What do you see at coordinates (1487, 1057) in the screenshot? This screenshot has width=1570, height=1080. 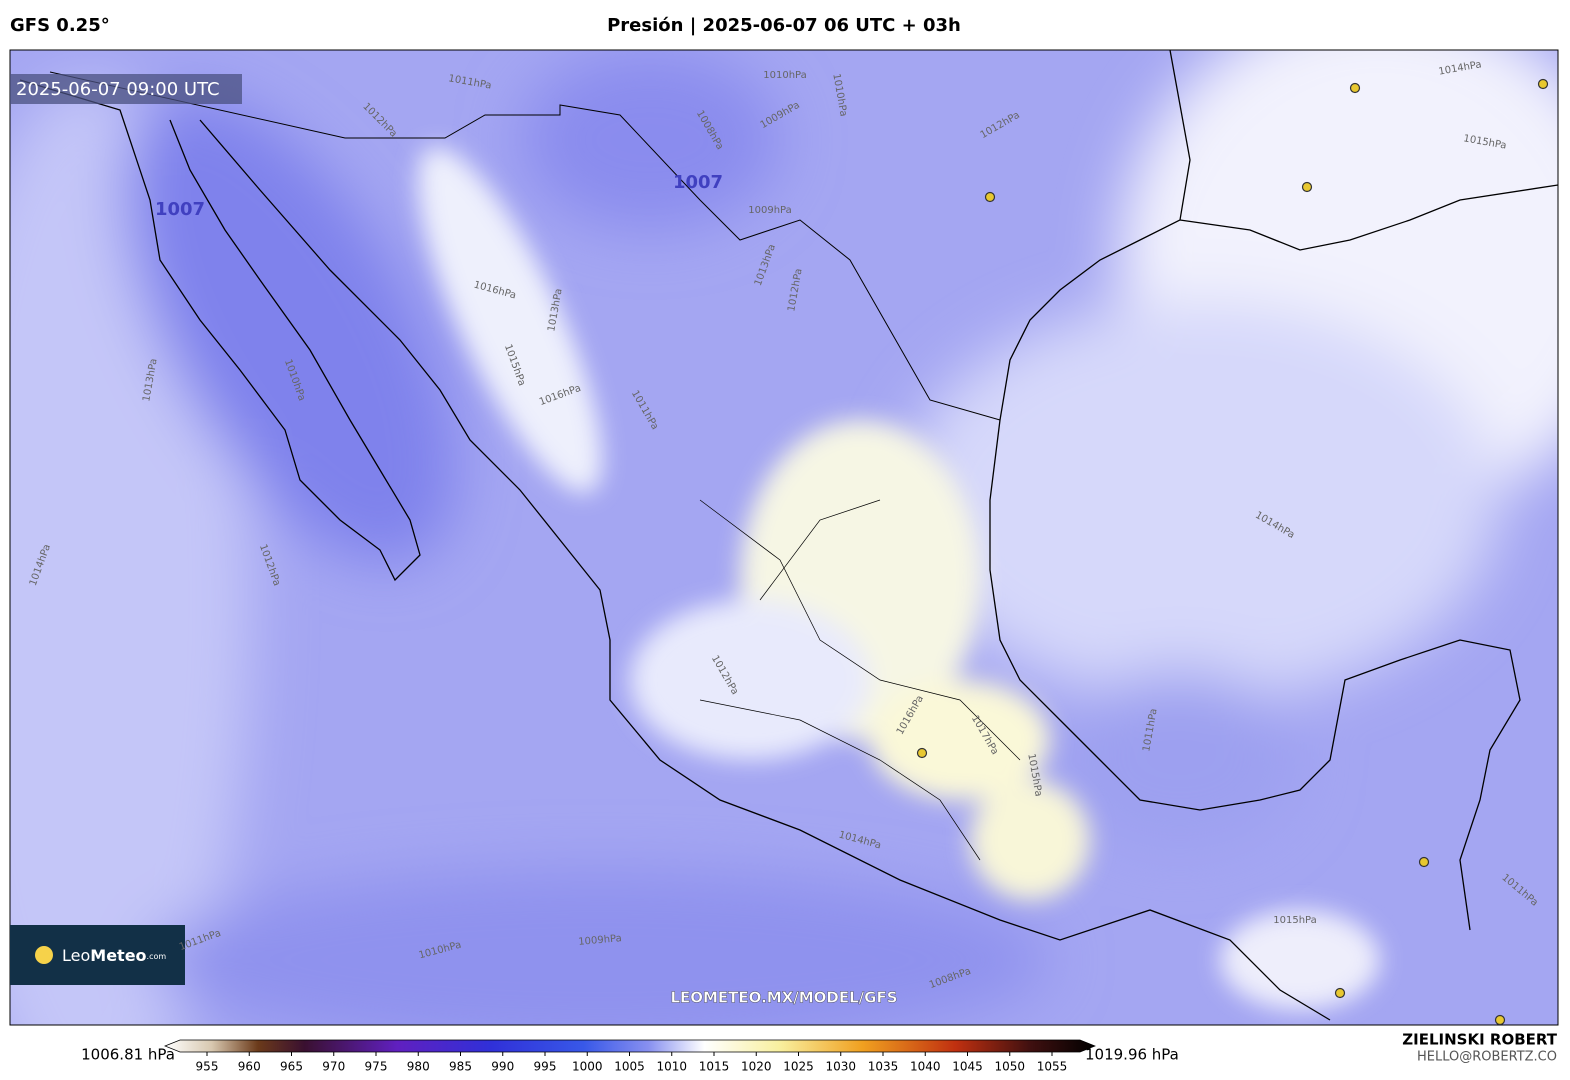 I see `credit-email: HELLO@ROBERTZ.CO` at bounding box center [1487, 1057].